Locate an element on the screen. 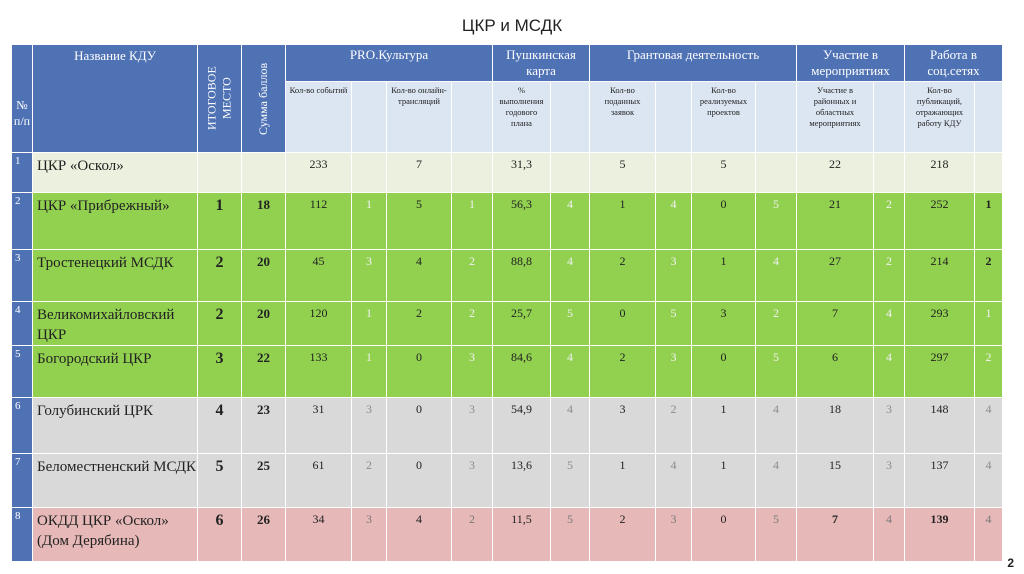 The image size is (1024, 574). row-number-text: 8 is located at coordinates (18, 516).